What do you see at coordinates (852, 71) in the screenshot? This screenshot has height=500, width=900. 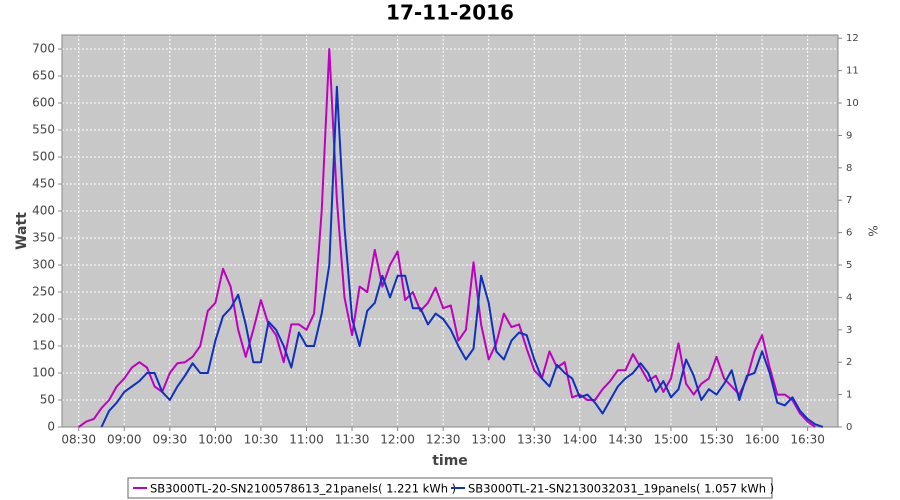 I see `y2-tick-label: 11` at bounding box center [852, 71].